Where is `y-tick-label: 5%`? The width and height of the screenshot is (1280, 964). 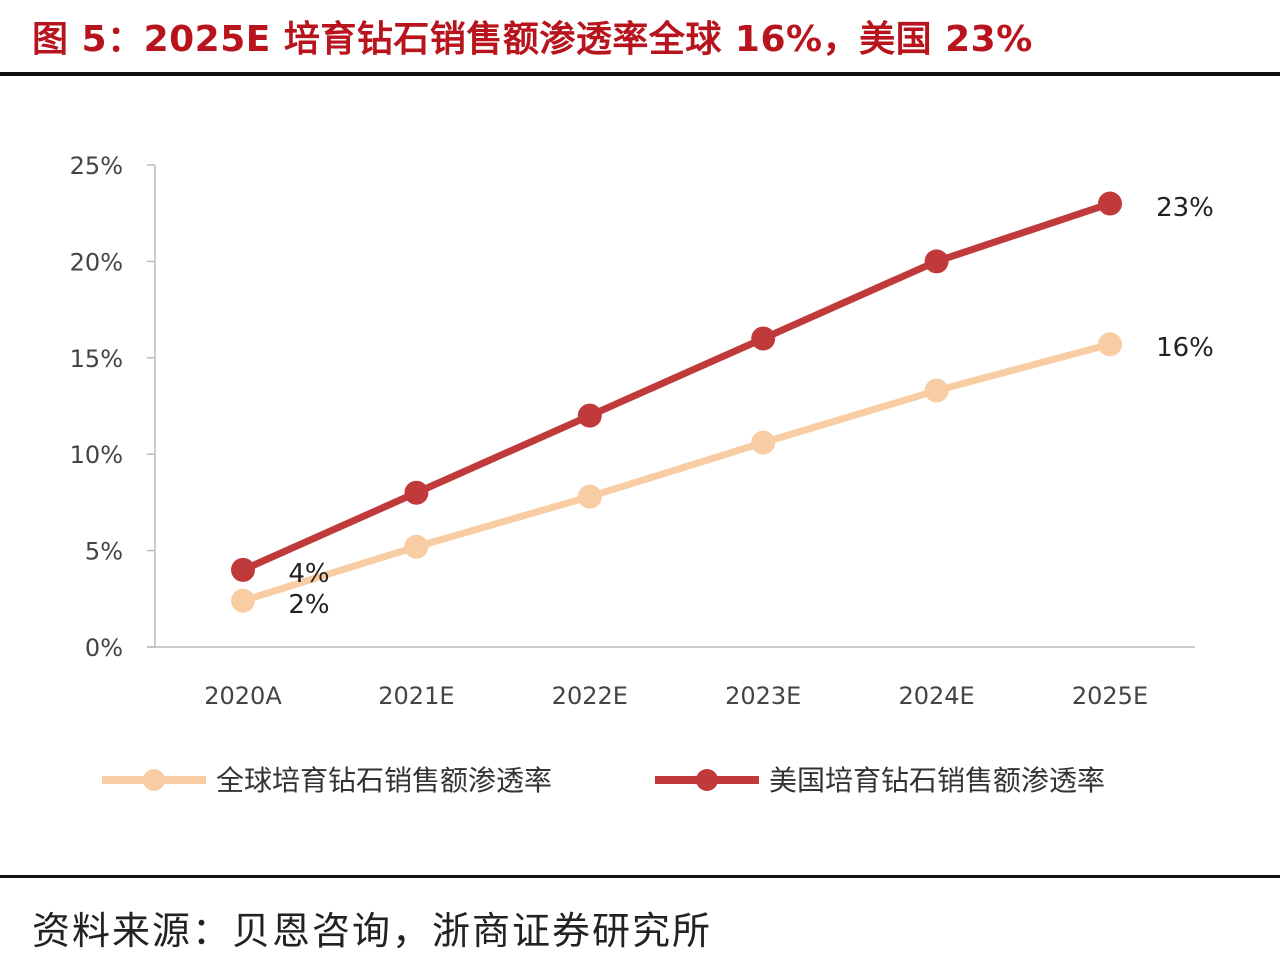 y-tick-label: 5% is located at coordinates (104, 552).